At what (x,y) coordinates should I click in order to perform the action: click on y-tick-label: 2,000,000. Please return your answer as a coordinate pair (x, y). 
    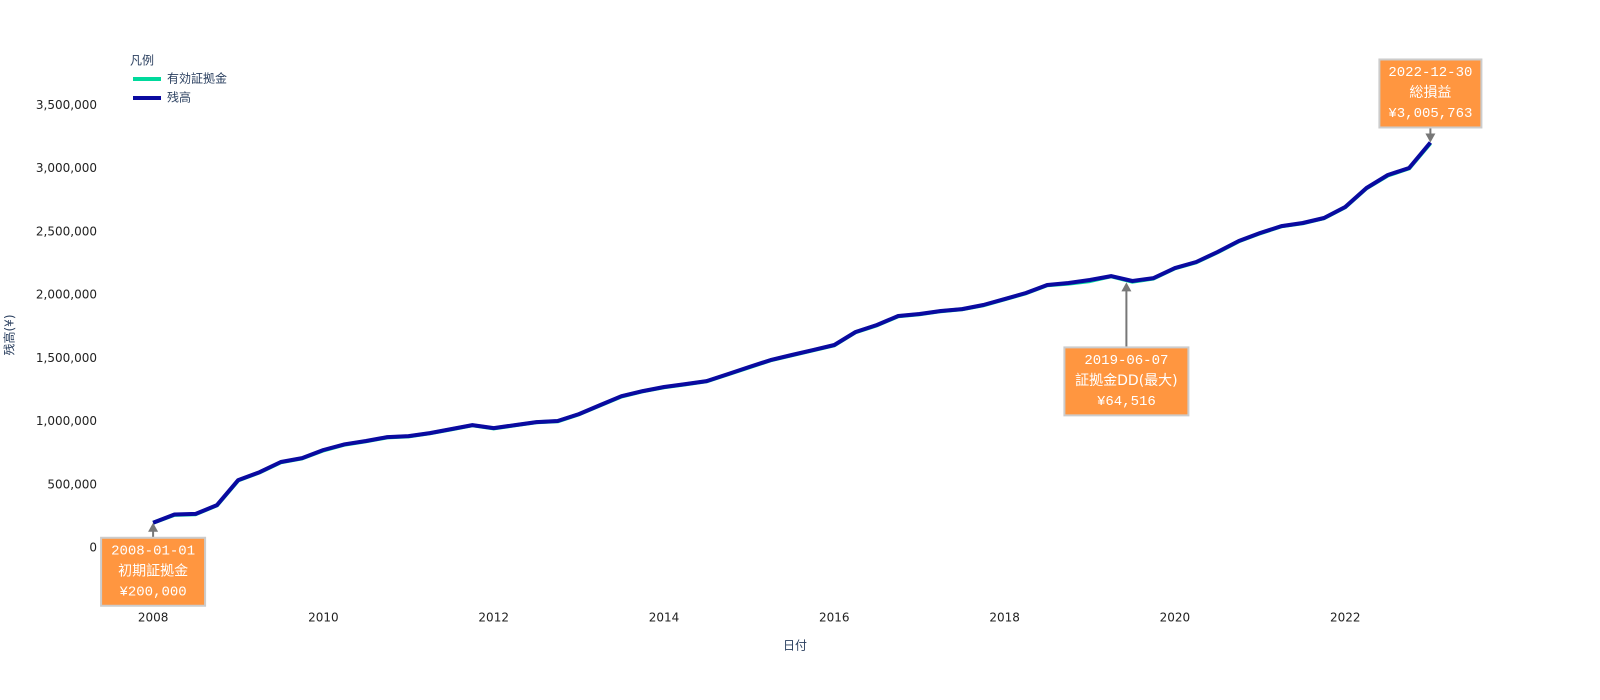
    Looking at the image, I should click on (66, 295).